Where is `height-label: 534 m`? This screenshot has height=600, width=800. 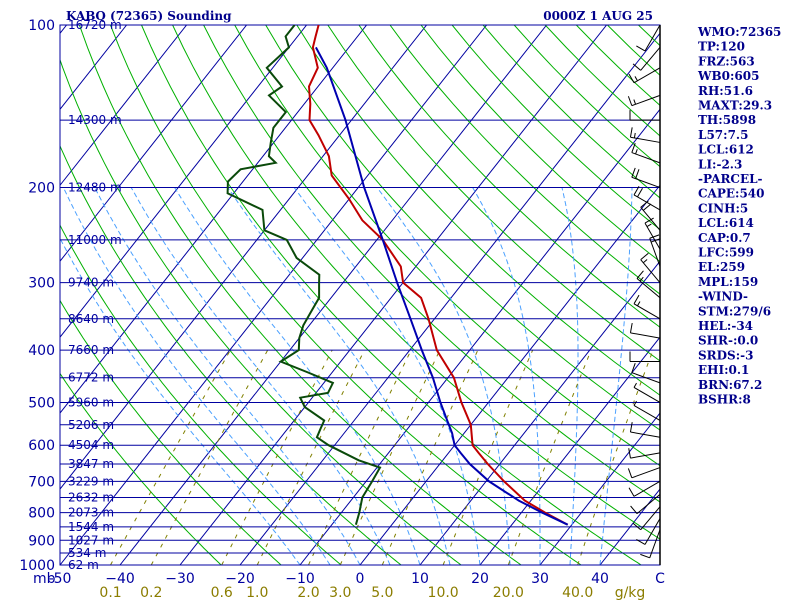
height-label: 534 m is located at coordinates (87, 553).